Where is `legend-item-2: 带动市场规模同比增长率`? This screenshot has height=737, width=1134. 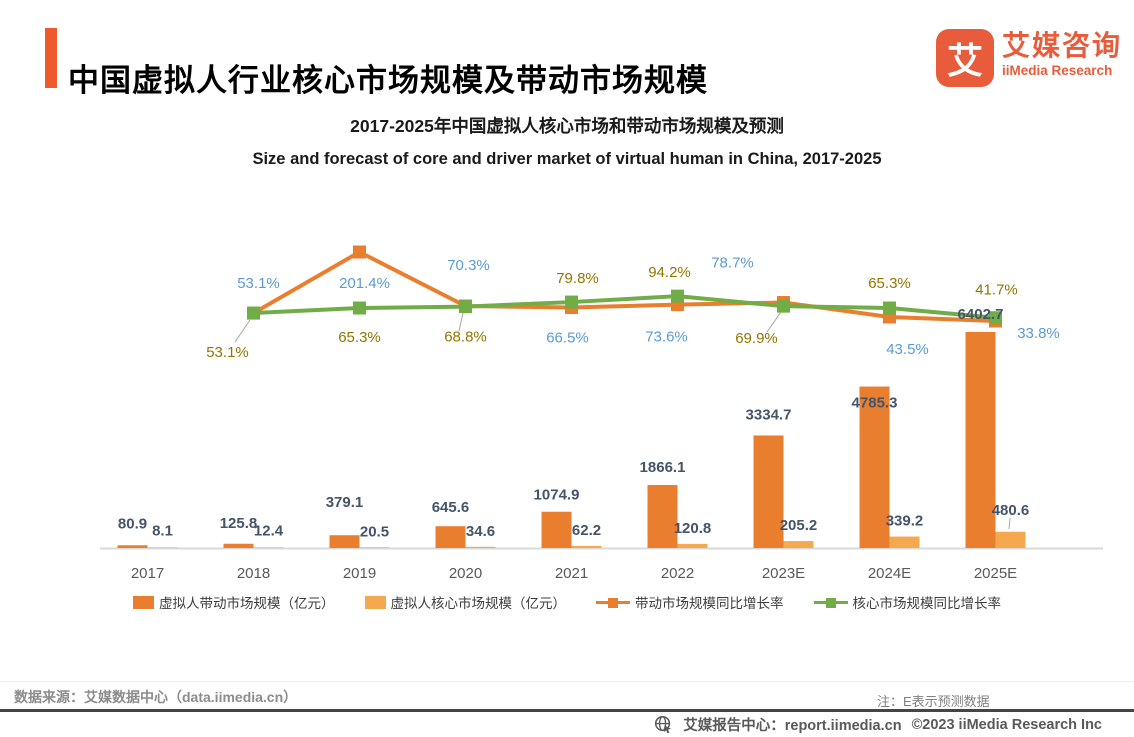
legend-item-2: 带动市场规模同比增长率 is located at coordinates (690, 602).